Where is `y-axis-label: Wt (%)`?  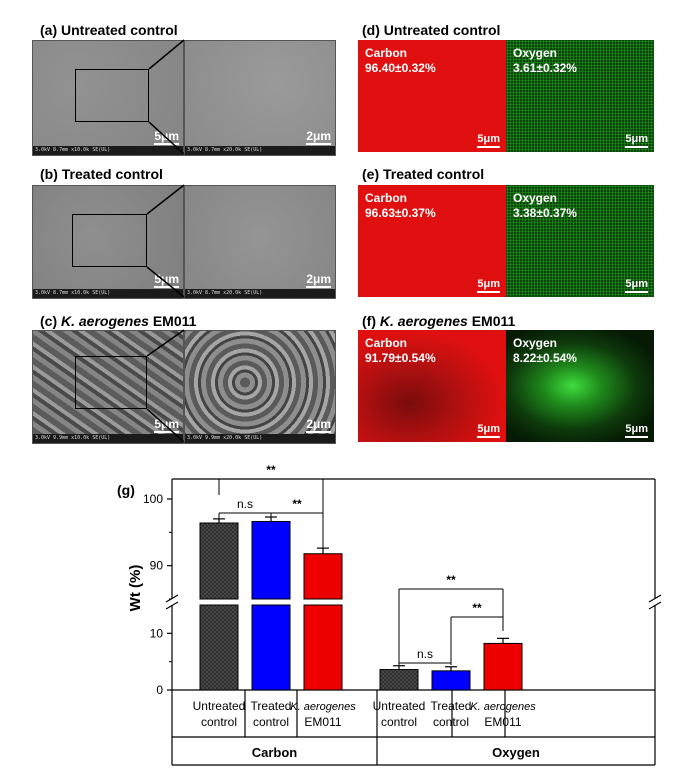
y-axis-label: Wt (%) is located at coordinates (135, 588).